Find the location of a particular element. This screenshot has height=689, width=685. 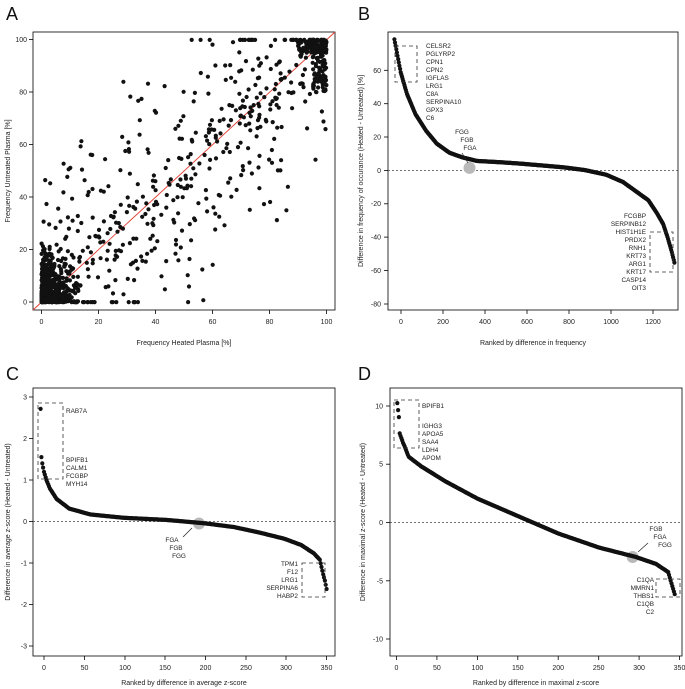

gene-label: CALM1 is located at coordinates (77, 468).